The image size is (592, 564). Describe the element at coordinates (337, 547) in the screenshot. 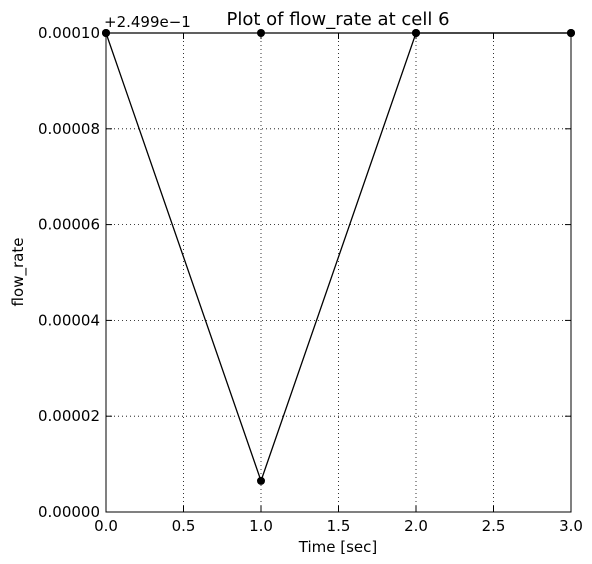

I see `x-axis-label: Time [sec]` at that location.